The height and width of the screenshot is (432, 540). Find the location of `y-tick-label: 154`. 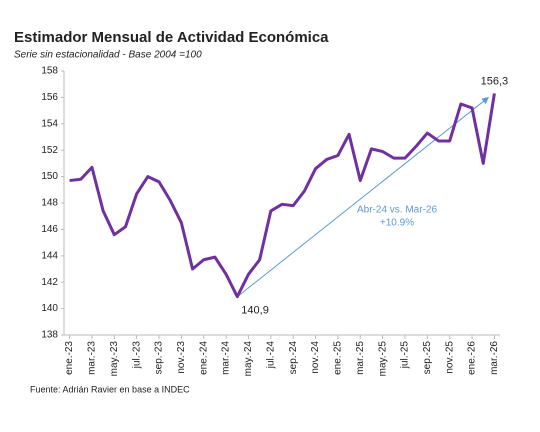

y-tick-label: 154 is located at coordinates (49, 123).